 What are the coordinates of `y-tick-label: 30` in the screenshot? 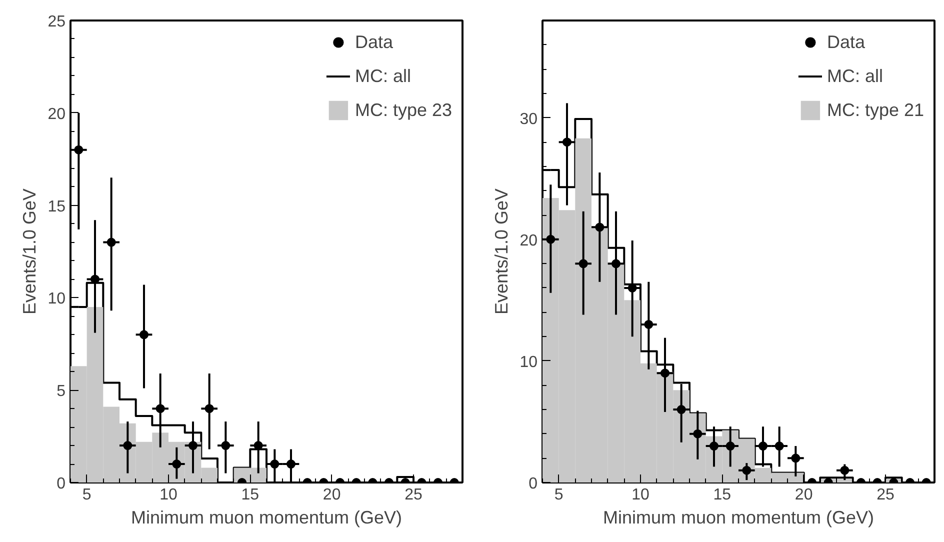 It's located at (529, 119).